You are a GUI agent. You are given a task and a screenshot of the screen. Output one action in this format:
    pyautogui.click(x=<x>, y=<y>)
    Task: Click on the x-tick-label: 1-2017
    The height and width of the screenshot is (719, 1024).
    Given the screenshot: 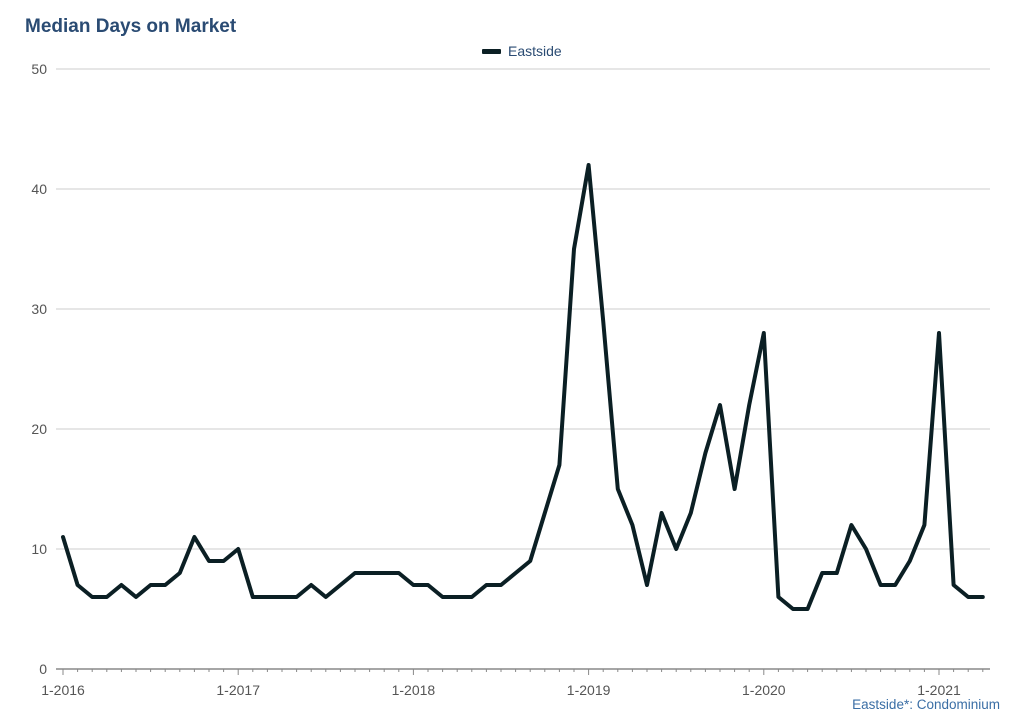 What is the action you would take?
    pyautogui.click(x=238, y=690)
    